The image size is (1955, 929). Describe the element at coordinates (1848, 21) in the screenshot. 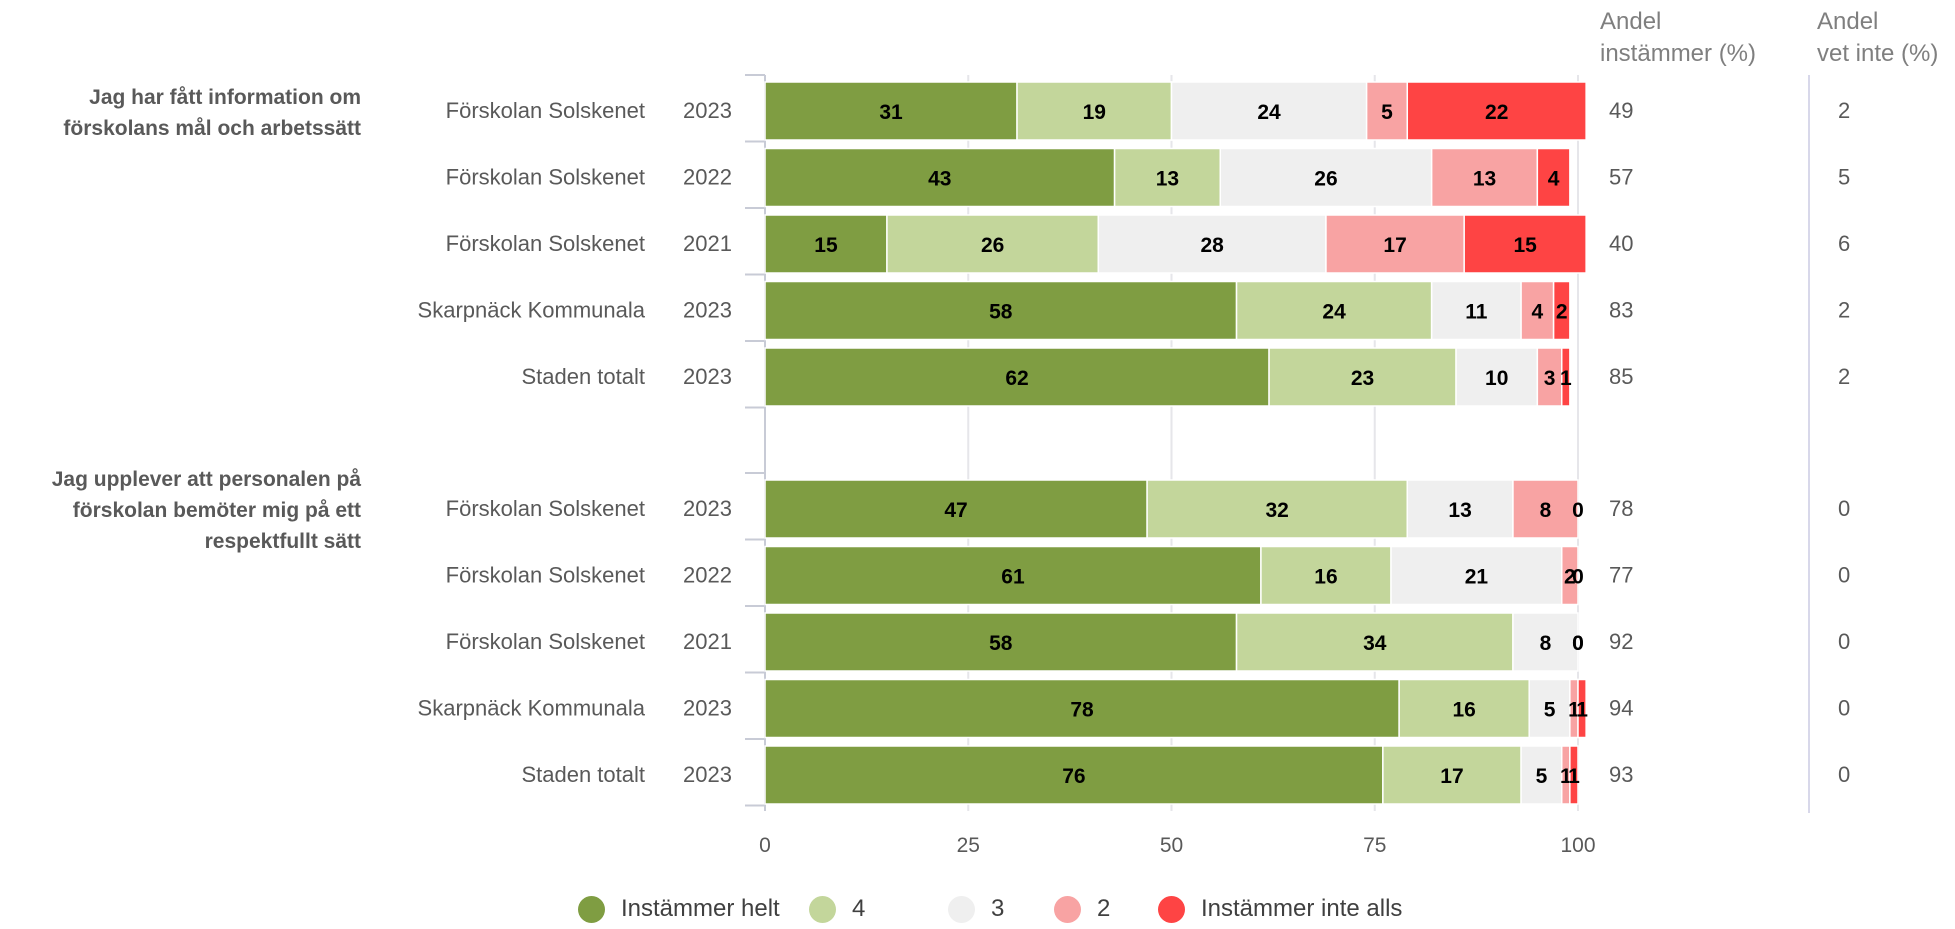

I see `header-andel-vet-inte-line1: Andel` at that location.